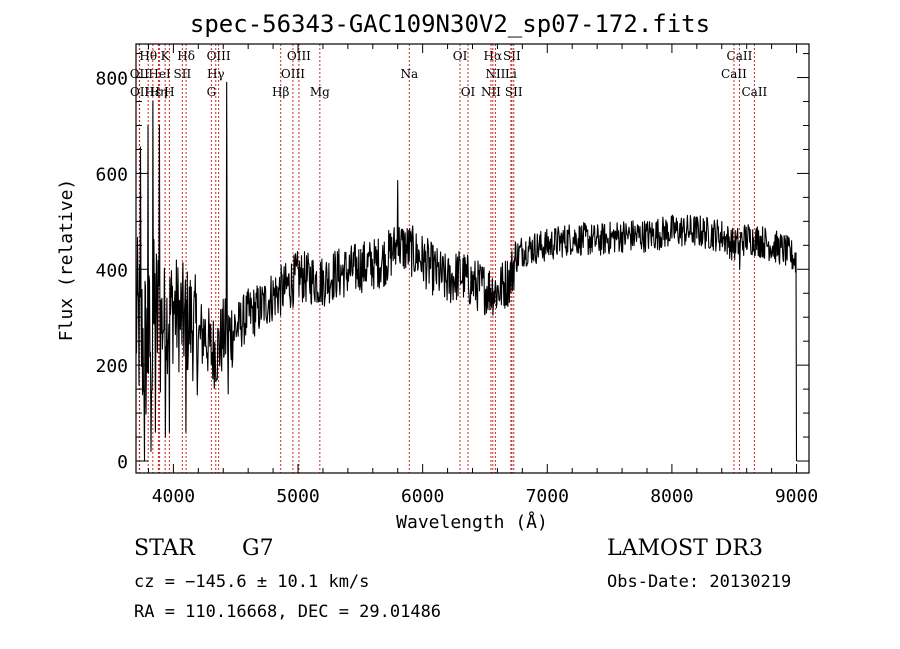 Image resolution: width=900 pixels, height=649 pixels. Describe the element at coordinates (252, 582) in the screenshot. I see `redshift-cz: cz = −145.6 ± 10.1 km/s` at that location.